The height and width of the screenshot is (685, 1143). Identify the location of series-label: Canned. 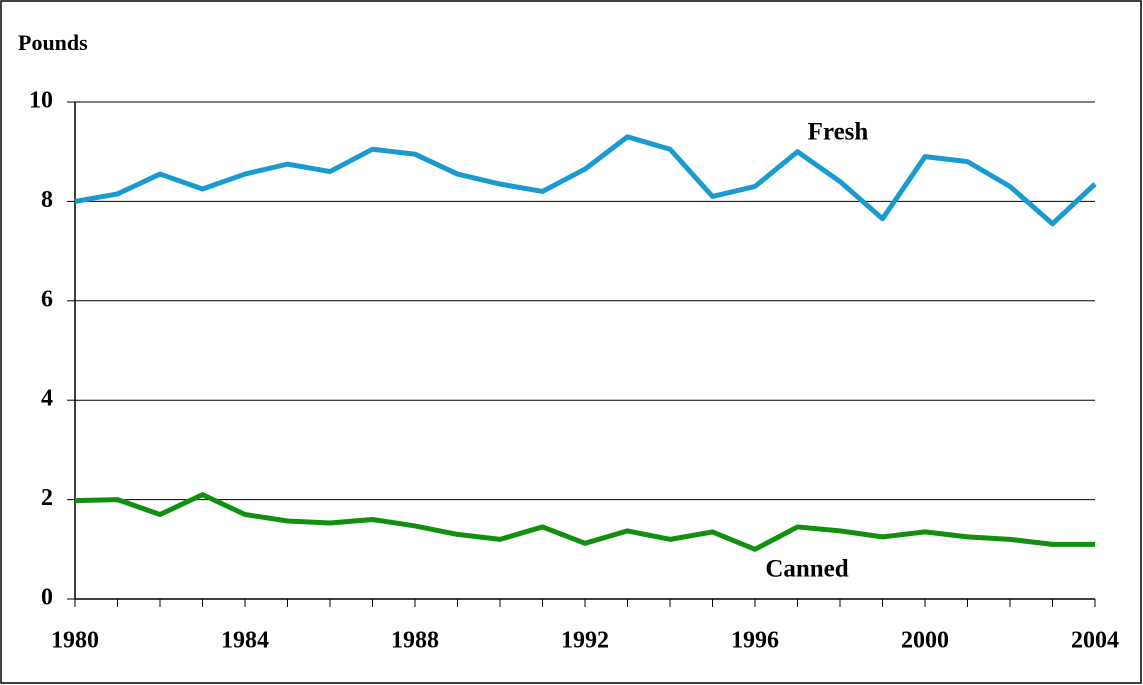
(806, 569).